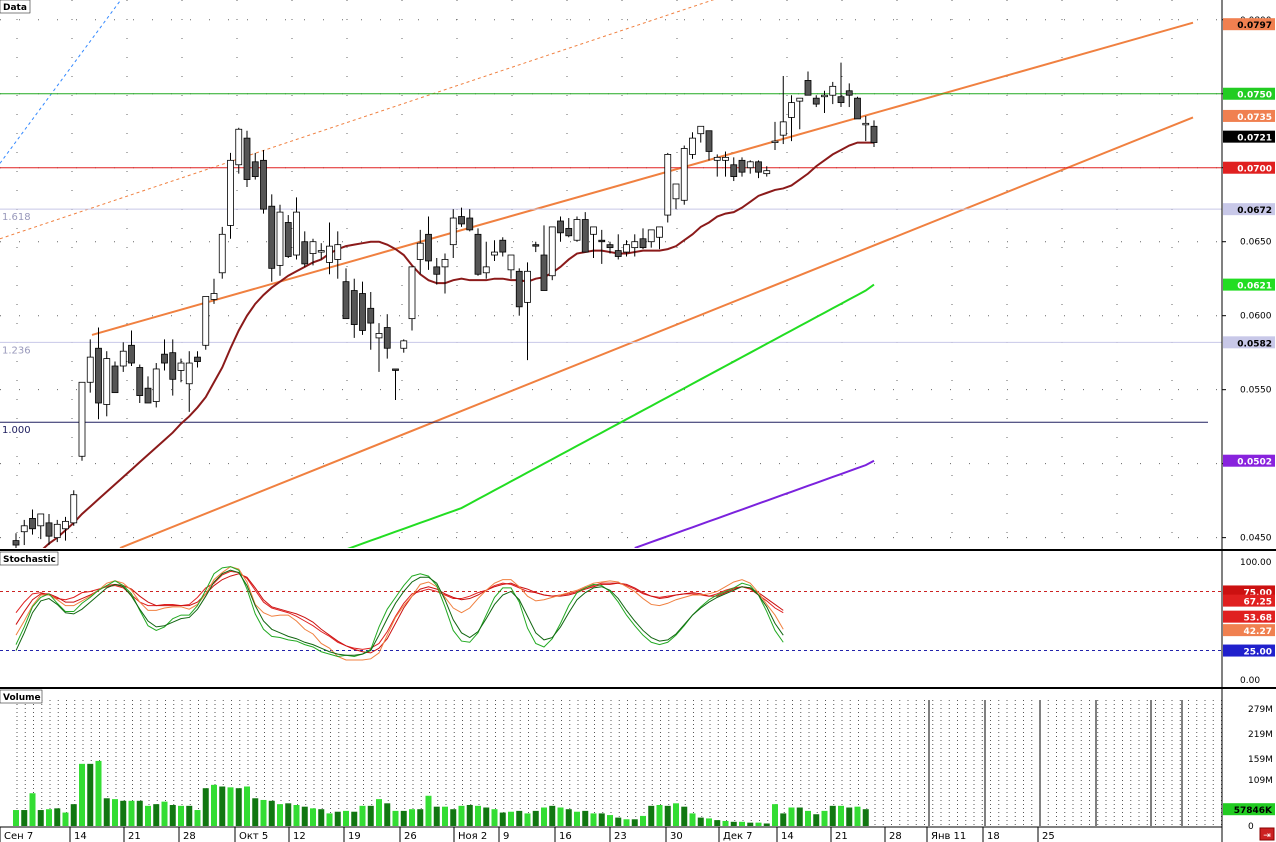  I want to click on time-axis-label: 19, so click(354, 836).